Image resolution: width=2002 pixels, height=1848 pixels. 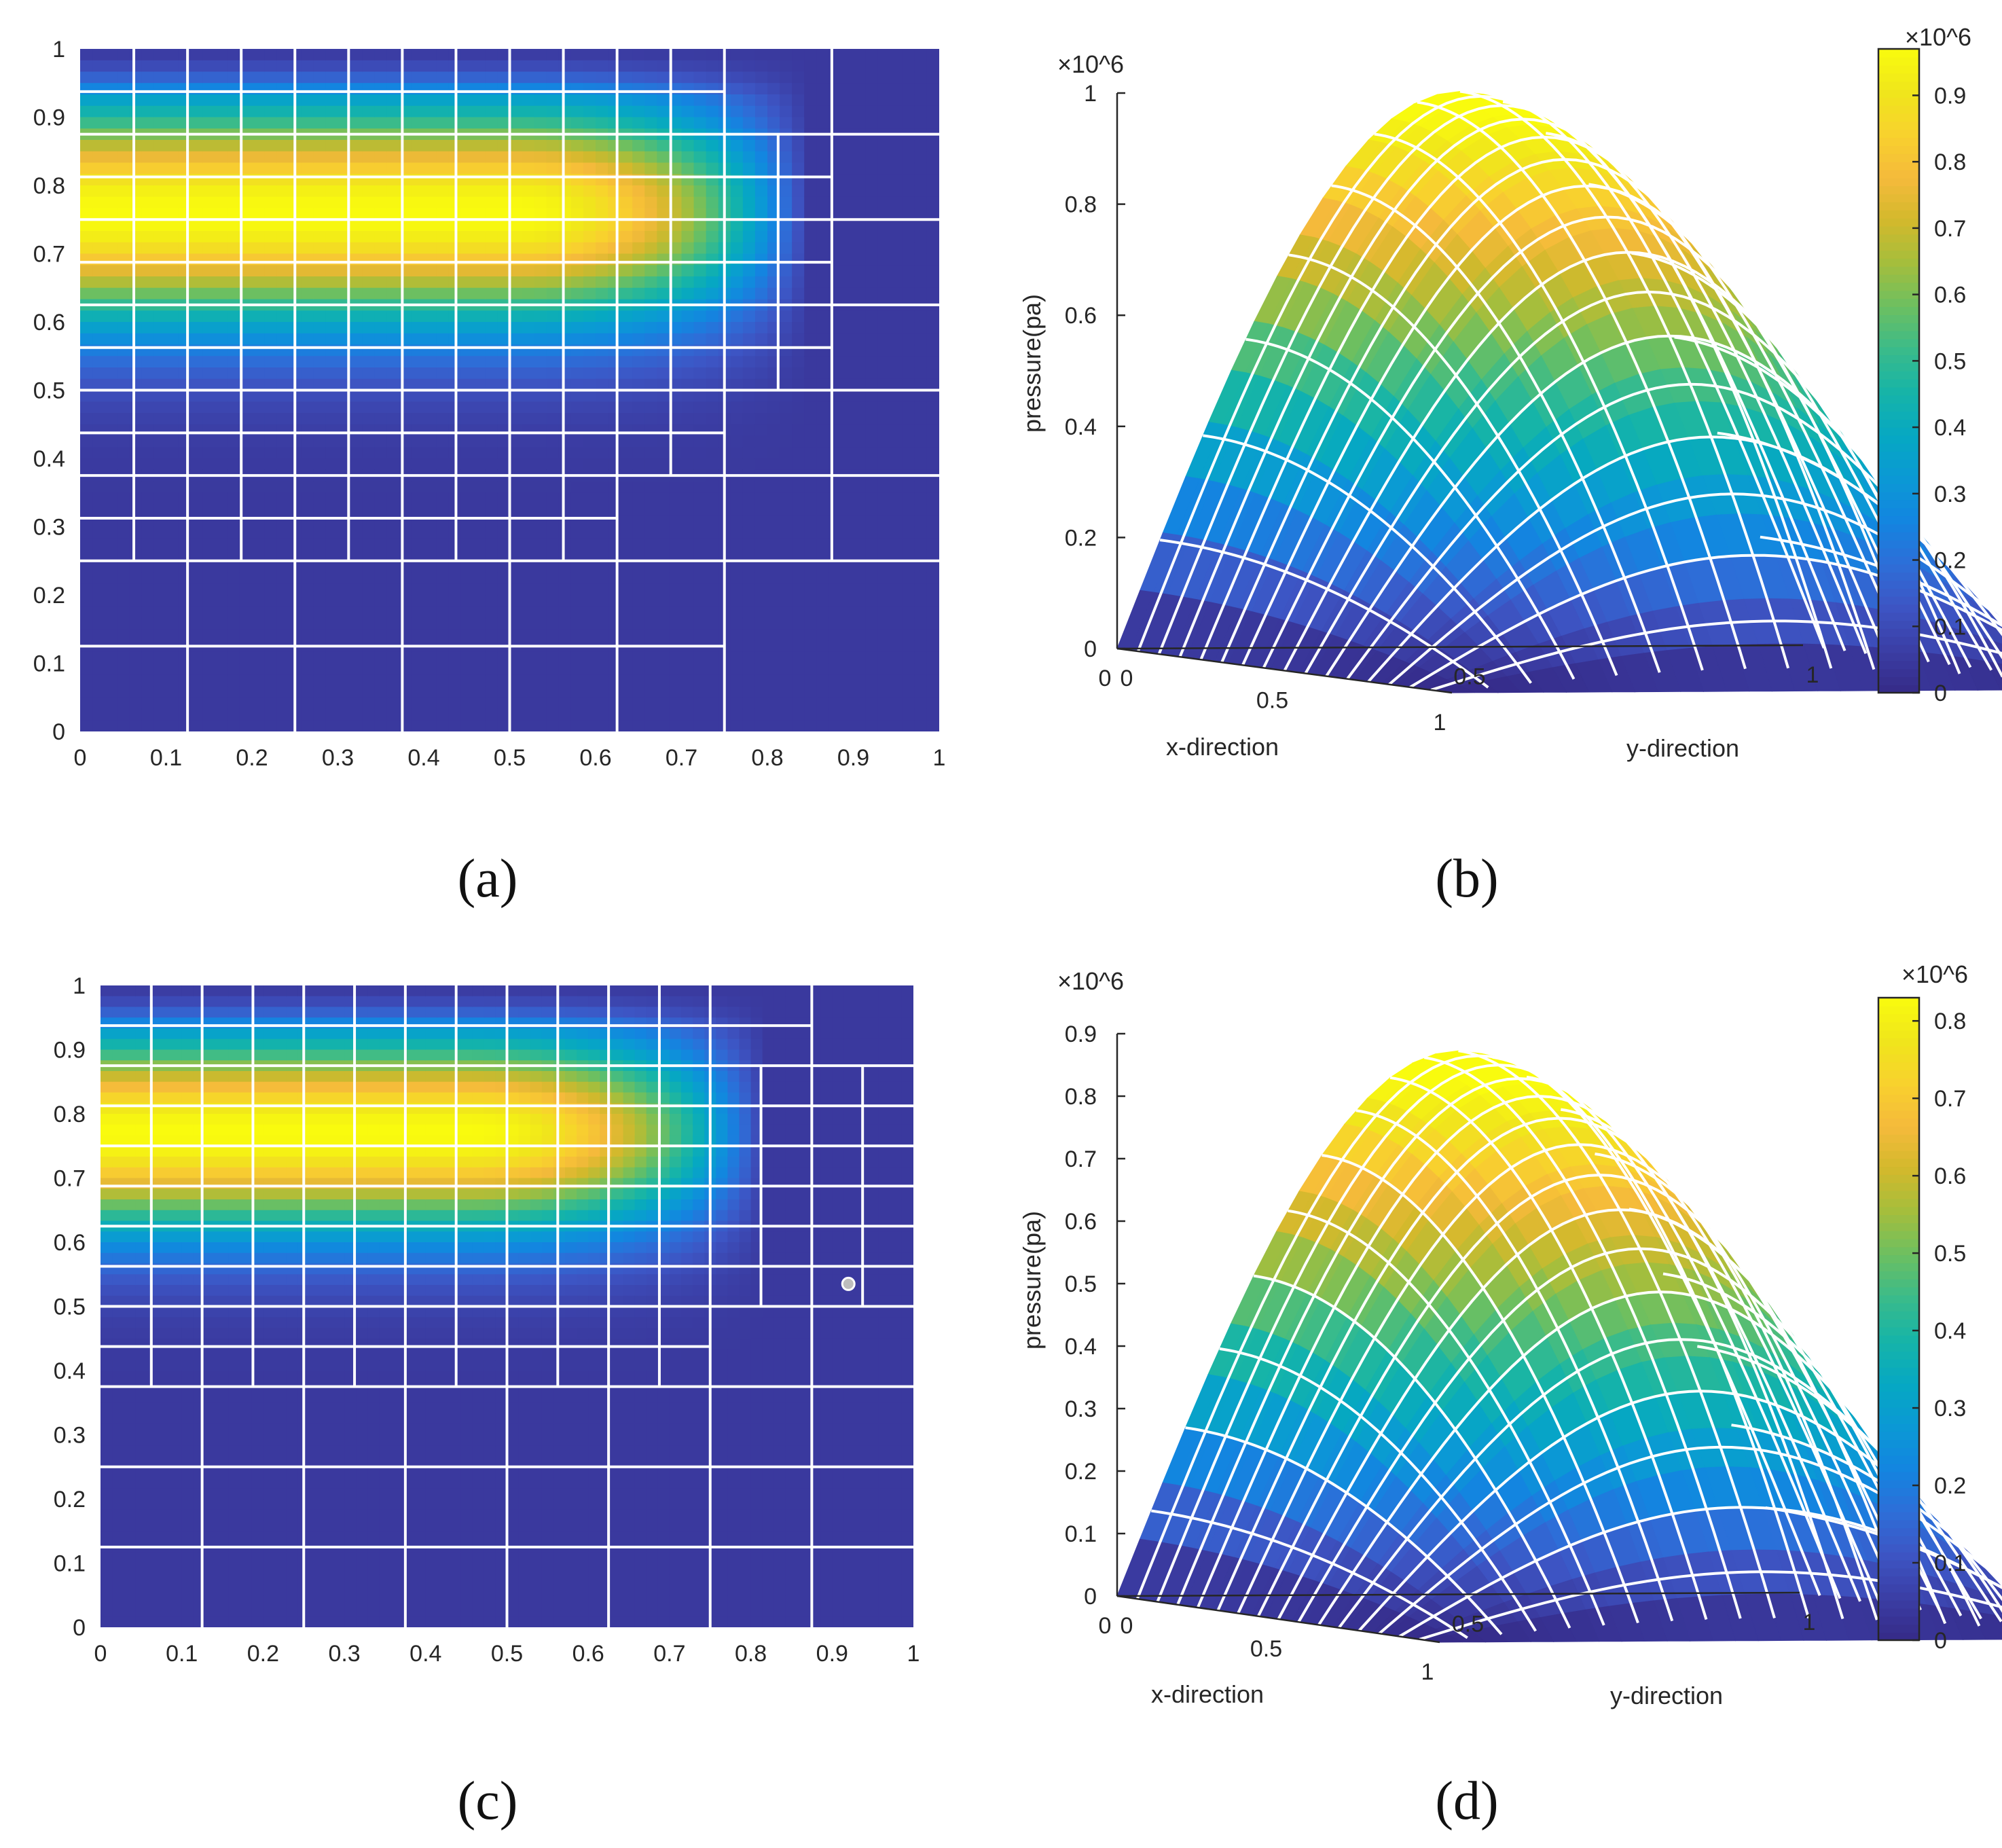 I want to click on y-tick-label: 0.9, so click(x=49, y=118).